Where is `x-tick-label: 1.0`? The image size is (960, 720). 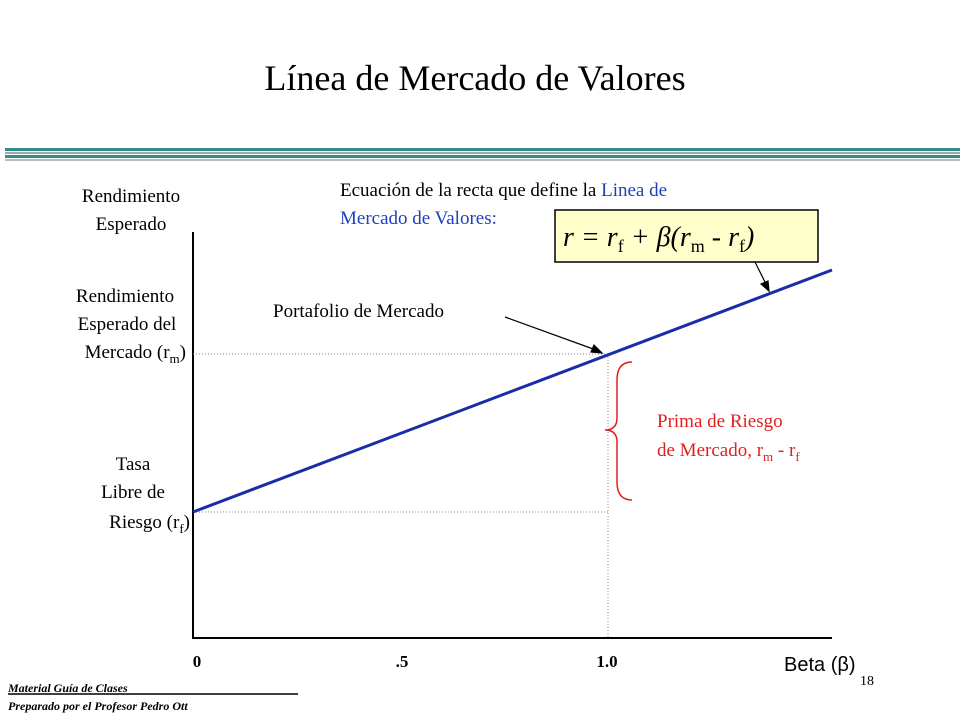
x-tick-label: 1.0 is located at coordinates (606, 661).